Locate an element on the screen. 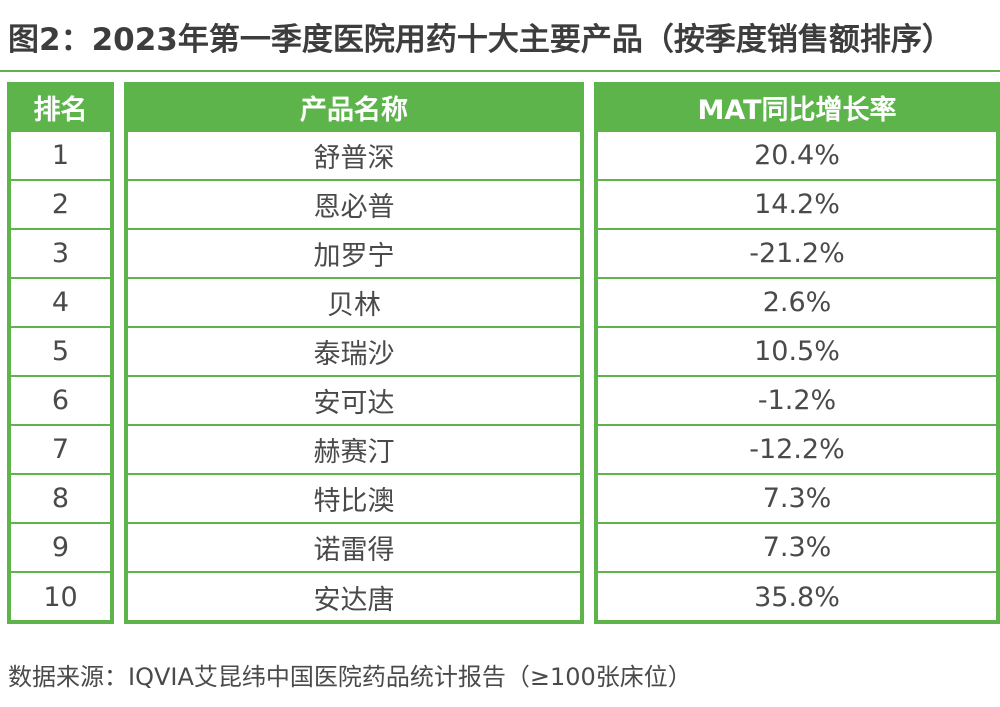  header-mat-growth: MAT同比增长率 is located at coordinates (797, 107).